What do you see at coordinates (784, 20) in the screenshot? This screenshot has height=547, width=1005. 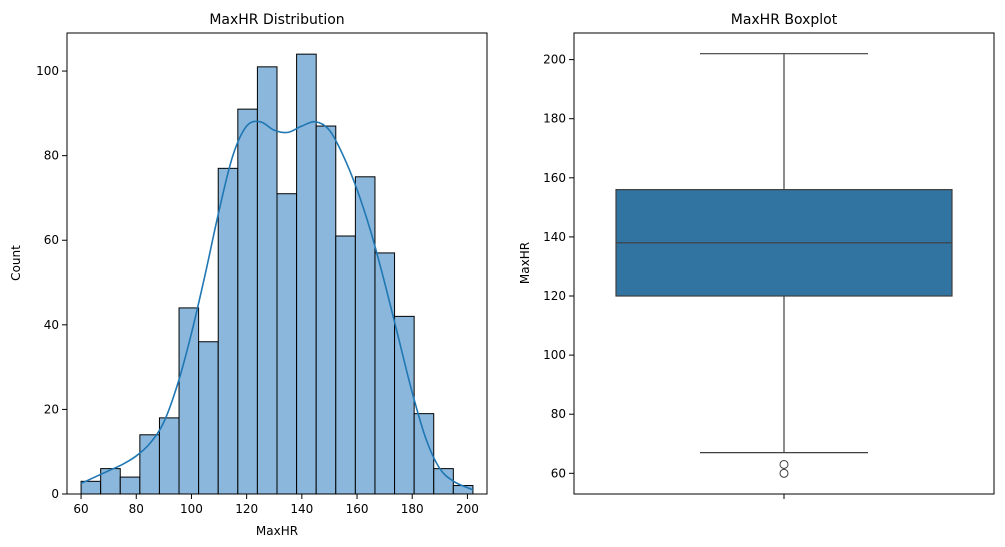 I see `boxplot-title: MaxHR Boxplot` at bounding box center [784, 20].